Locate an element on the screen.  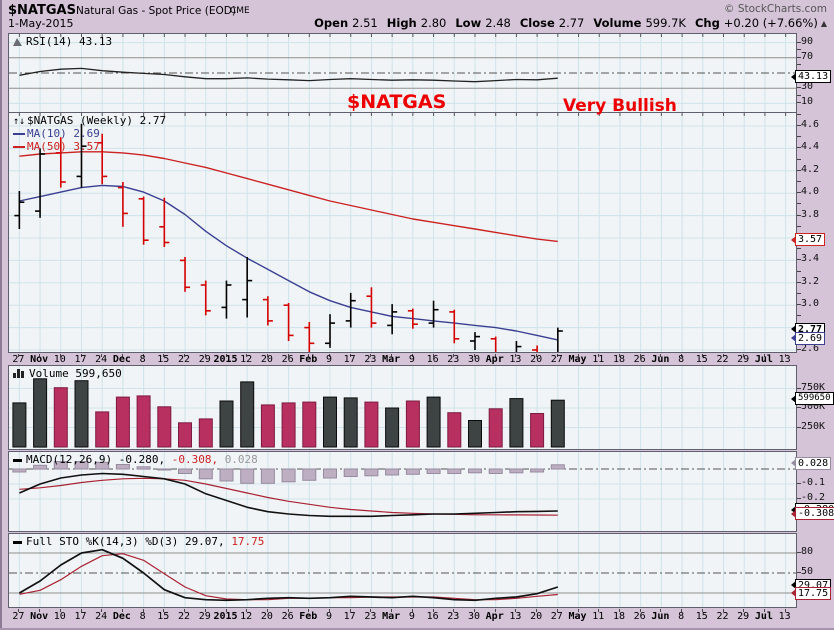
axis-label: 10 is located at coordinates (807, 102).